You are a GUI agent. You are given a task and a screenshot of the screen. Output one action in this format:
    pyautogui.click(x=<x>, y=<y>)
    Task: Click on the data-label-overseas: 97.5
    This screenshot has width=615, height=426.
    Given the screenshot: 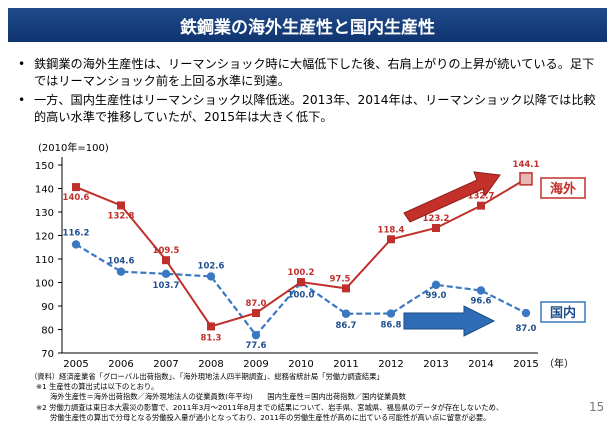 What is the action you would take?
    pyautogui.click(x=340, y=279)
    